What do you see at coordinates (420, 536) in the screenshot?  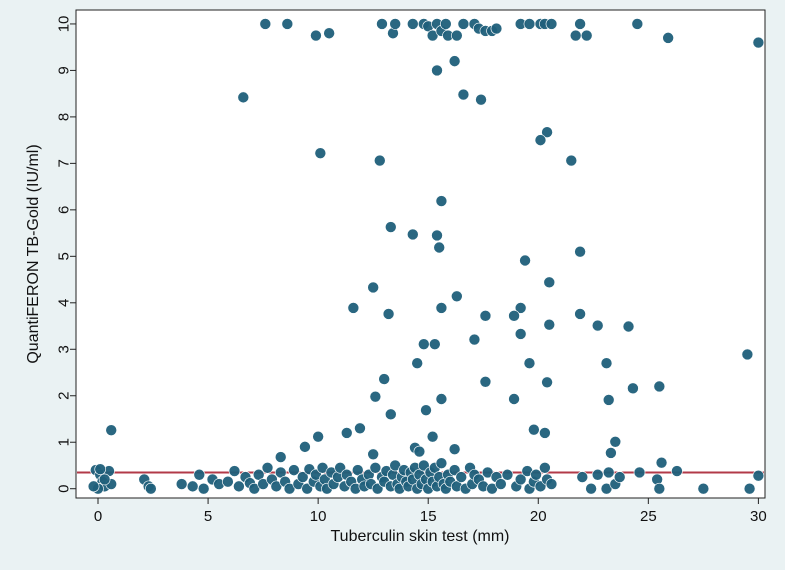 I see `x-axis-title: Tuberculin skin test (mm)` at bounding box center [420, 536].